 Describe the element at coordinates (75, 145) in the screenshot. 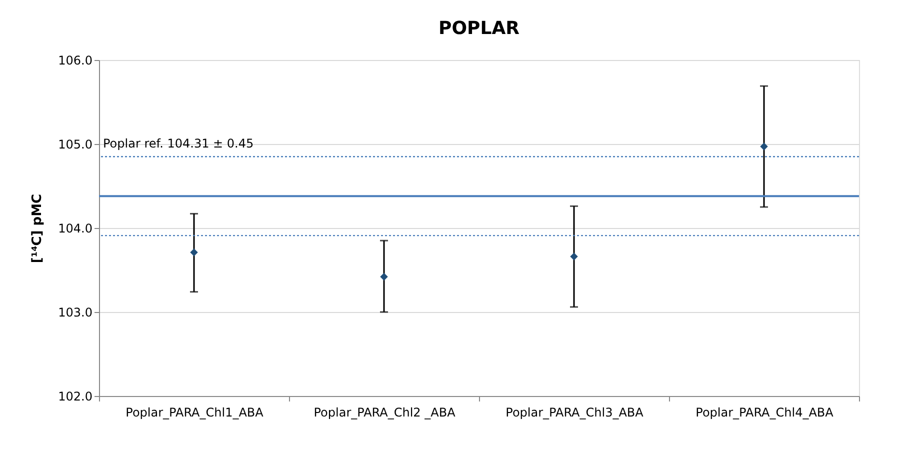

I see `y-tick-label: 105.0` at that location.